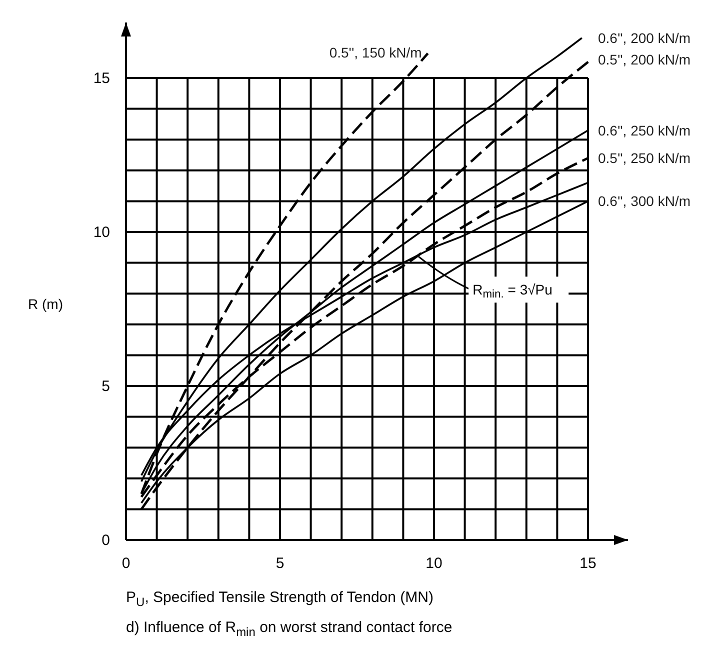  What do you see at coordinates (106, 386) in the screenshot?
I see `y-tick-label: 5` at bounding box center [106, 386].